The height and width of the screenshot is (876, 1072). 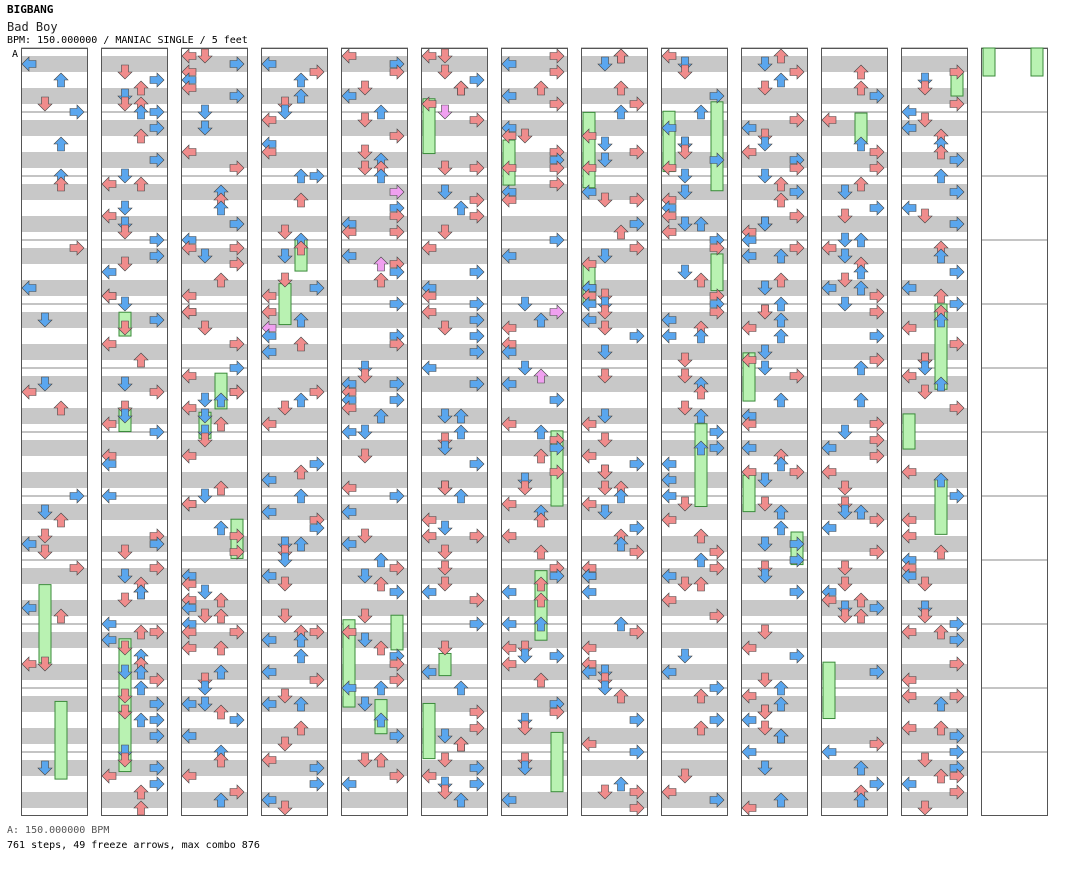 I want to click on artist-name: BIGBANG, so click(x=30, y=9).